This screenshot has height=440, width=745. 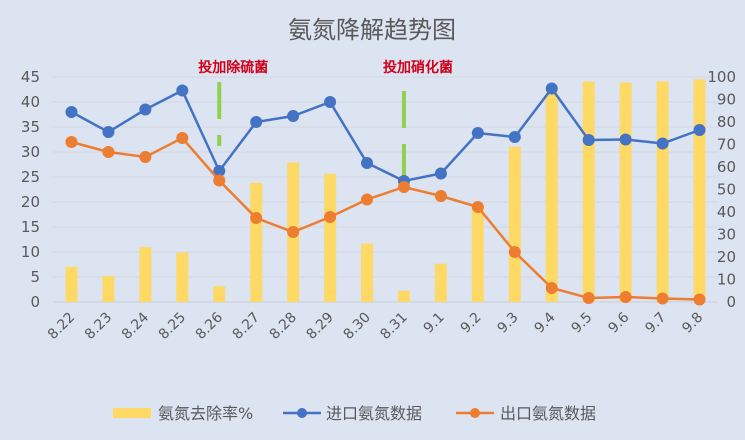 What do you see at coordinates (508, 323) in the screenshot?
I see `x-axis-tick-label: 9.3` at bounding box center [508, 323].